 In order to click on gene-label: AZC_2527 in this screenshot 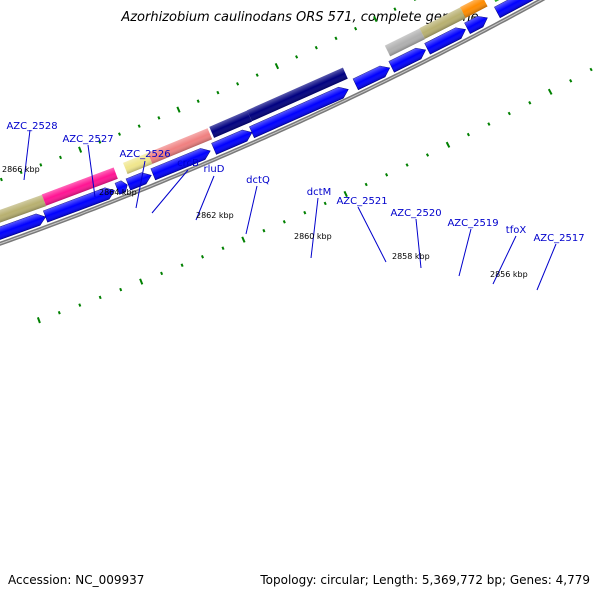, I will do `click(87, 139)`.